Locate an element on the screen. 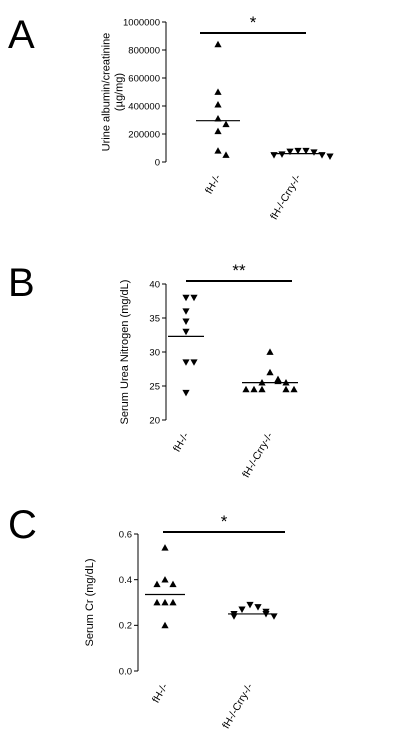  panel-letter: A is located at coordinates (21, 35).